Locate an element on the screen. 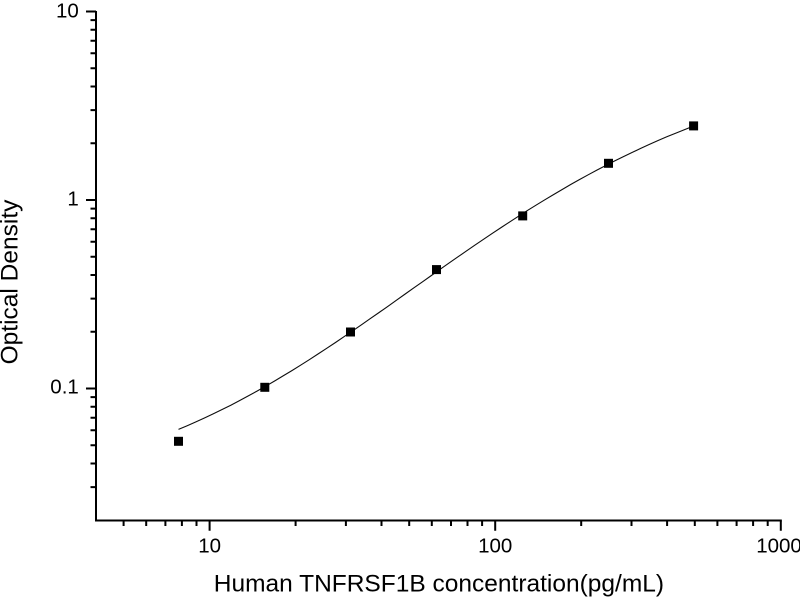 The height and width of the screenshot is (600, 800). svg-text:Human TNFRSF1B concentration(p: Human TNFRSF1B concentration(pg/mL) is located at coordinates (439, 584).